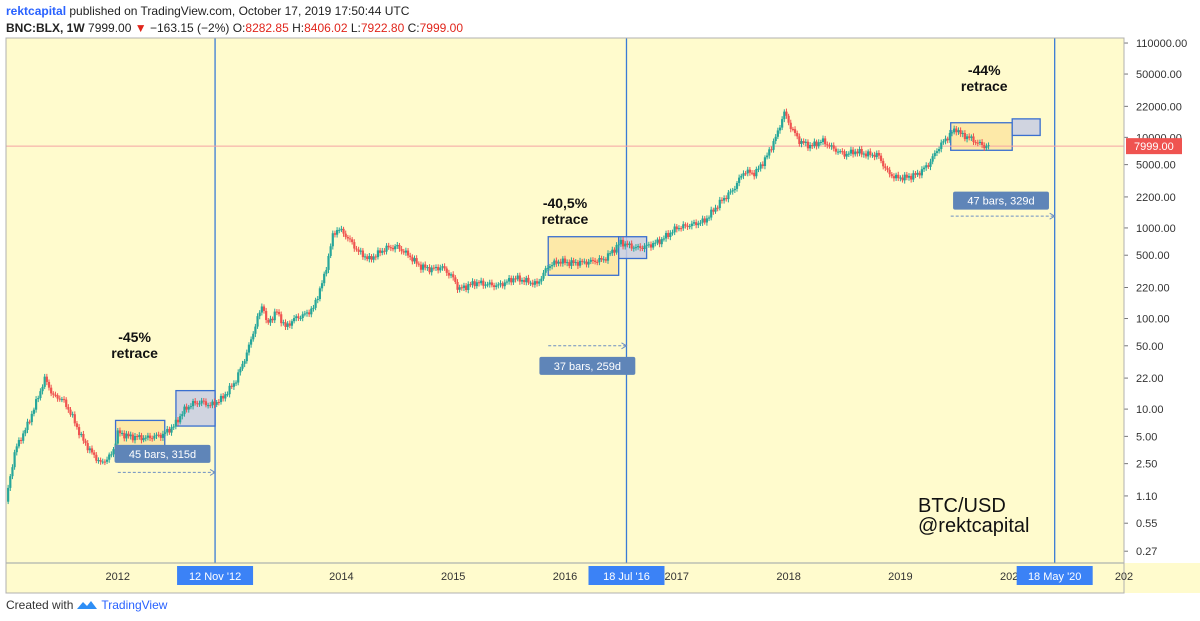 The height and width of the screenshot is (621, 1200). What do you see at coordinates (110, 28) in the screenshot?
I see `last-price: 7999.00` at bounding box center [110, 28].